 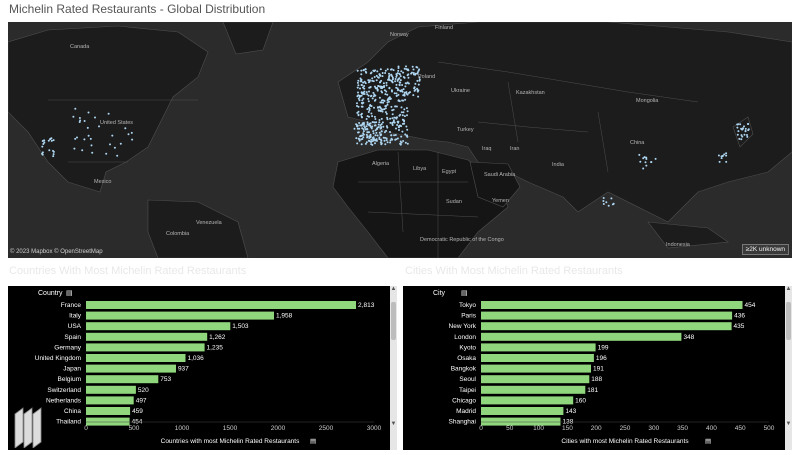 I want to click on row-label: Tokyo, so click(x=467, y=305).